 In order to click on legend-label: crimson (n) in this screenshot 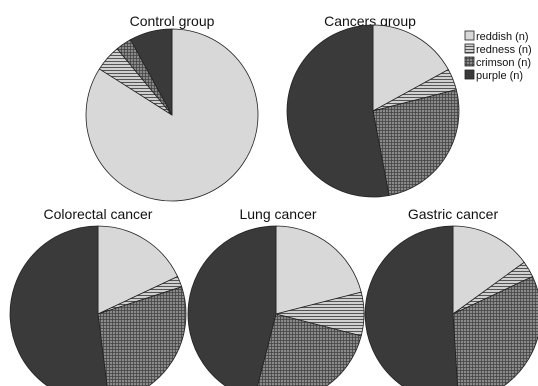, I will do `click(503, 63)`.